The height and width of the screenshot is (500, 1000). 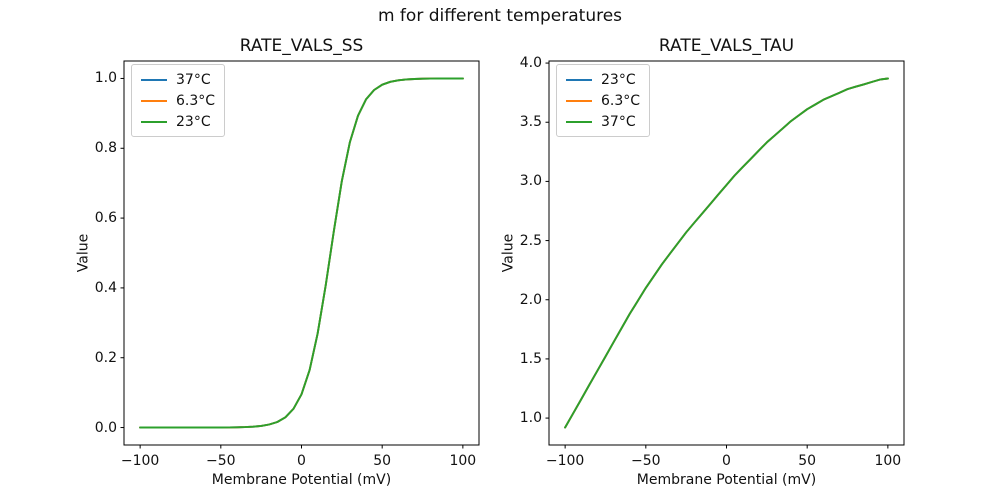 What do you see at coordinates (301, 46) in the screenshot?
I see `plot-title: RATE_VALS_SS` at bounding box center [301, 46].